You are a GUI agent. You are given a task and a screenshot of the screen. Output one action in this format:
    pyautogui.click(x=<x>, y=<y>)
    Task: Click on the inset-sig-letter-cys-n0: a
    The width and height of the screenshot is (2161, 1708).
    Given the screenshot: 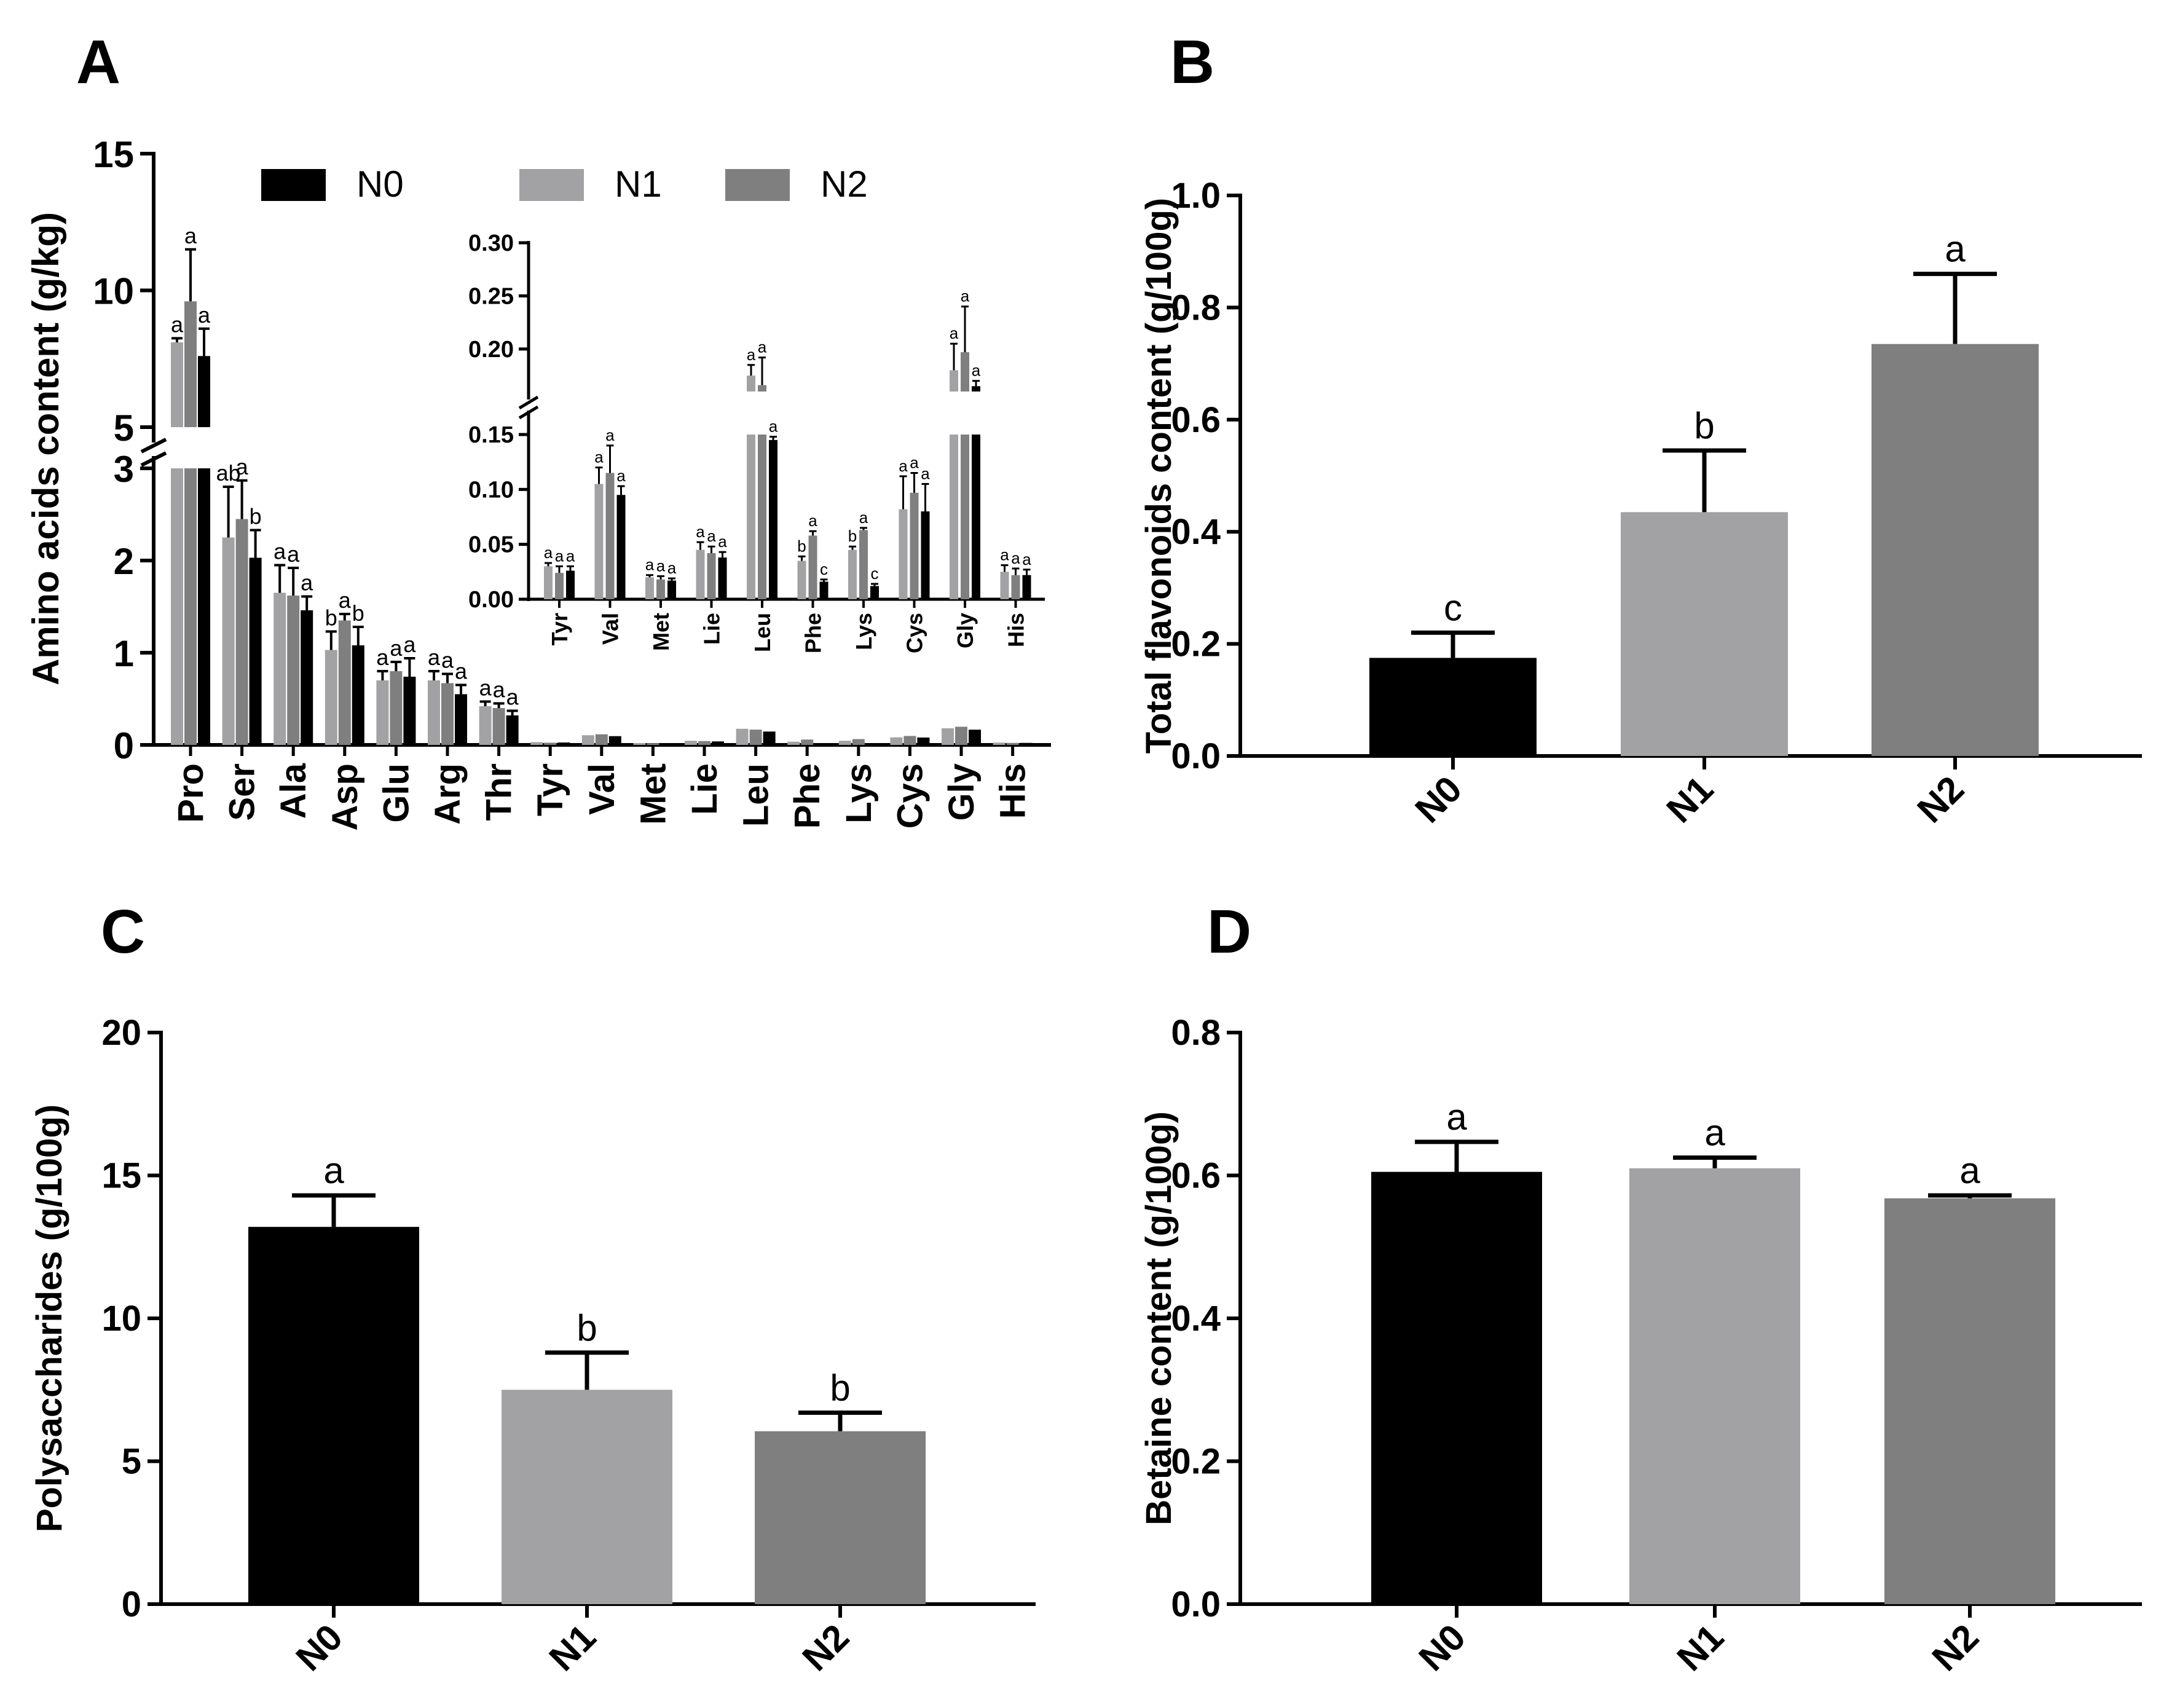 What is the action you would take?
    pyautogui.click(x=925, y=473)
    